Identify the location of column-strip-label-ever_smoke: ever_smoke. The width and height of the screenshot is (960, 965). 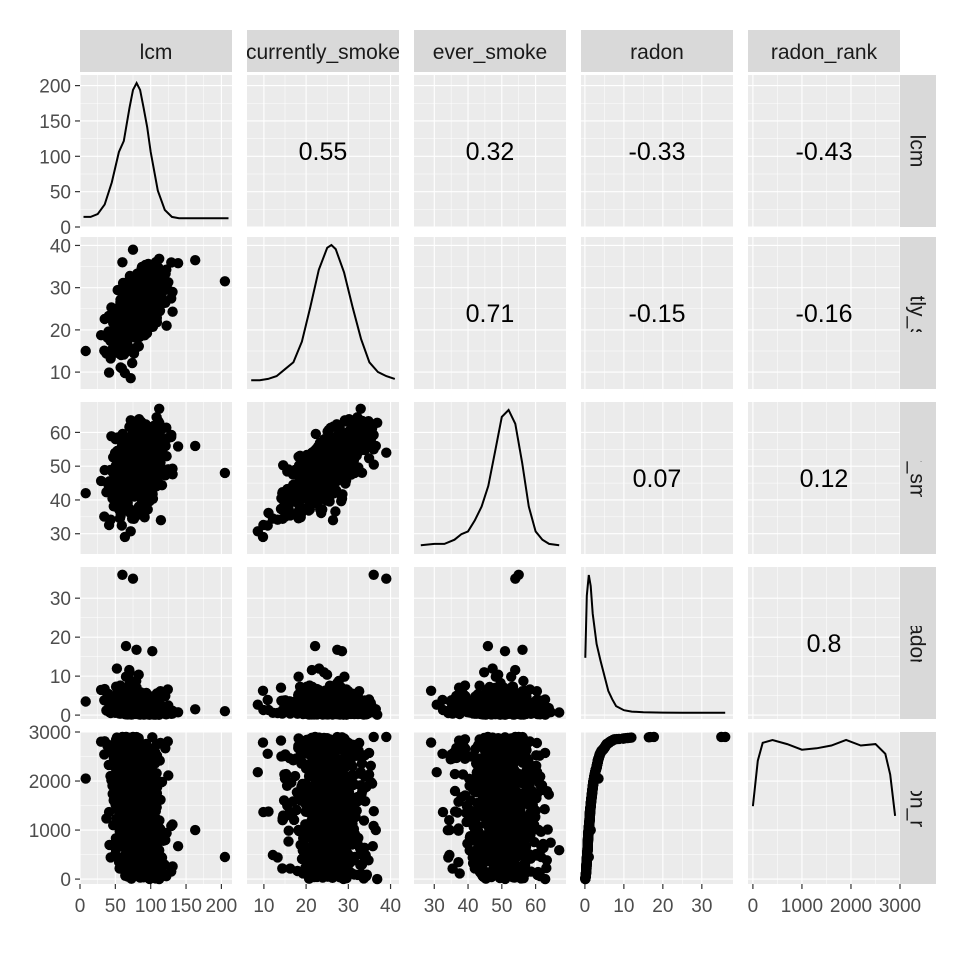
(490, 52).